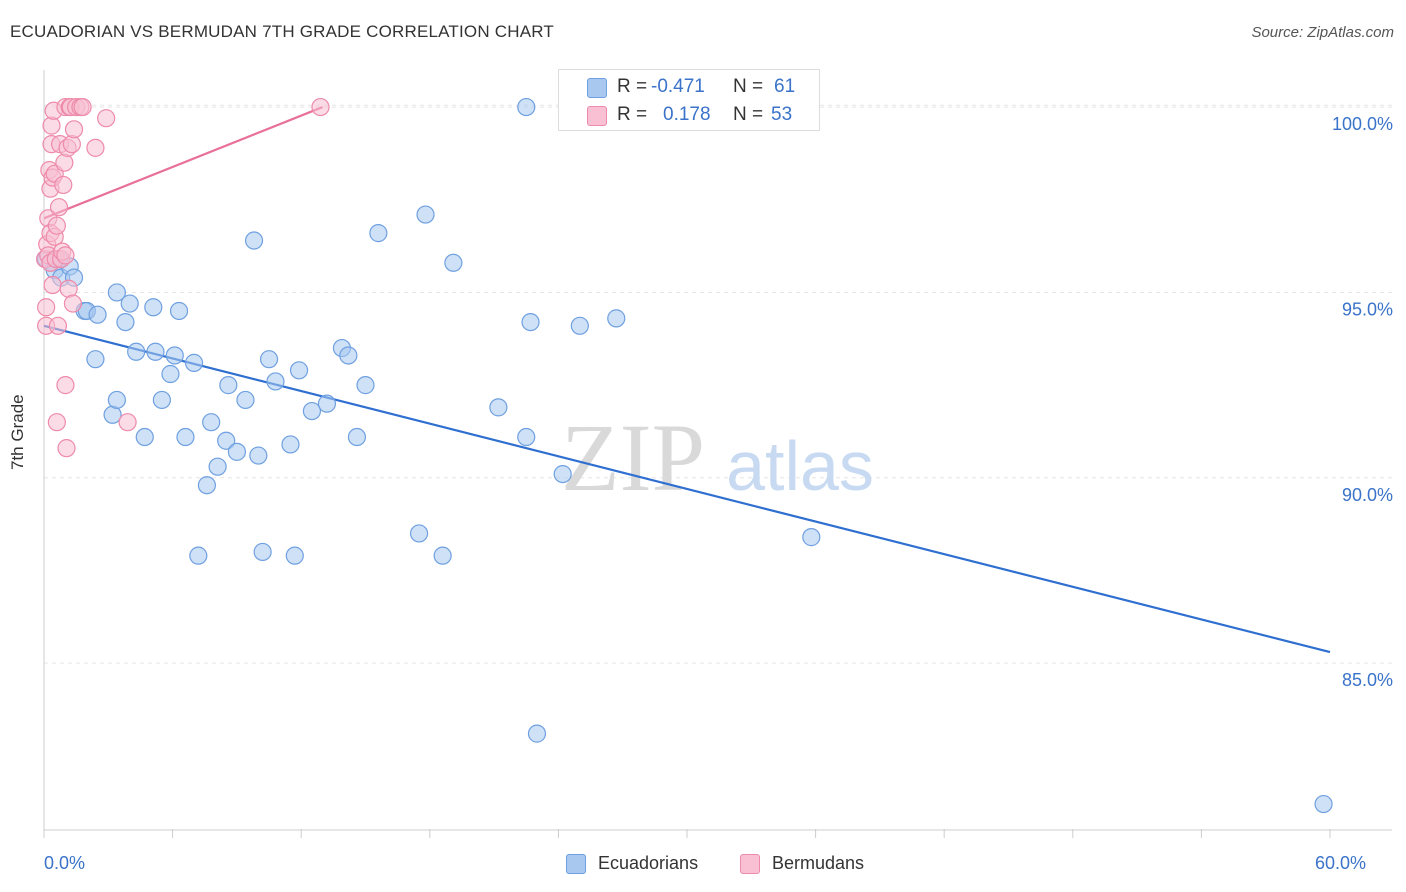  I want to click on n-value: 61, so click(785, 86).